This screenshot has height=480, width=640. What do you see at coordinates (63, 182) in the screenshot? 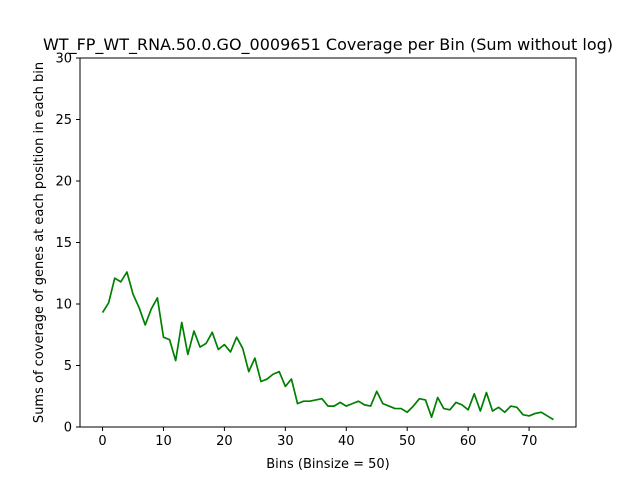
I see `y-tick-label: 20` at bounding box center [63, 182].